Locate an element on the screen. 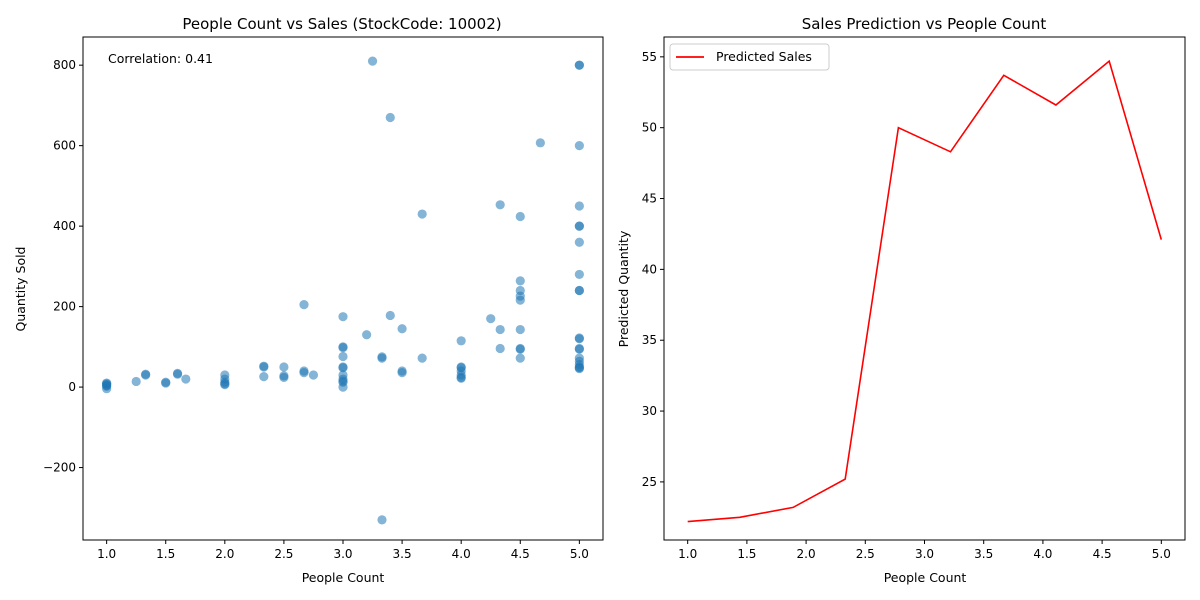 The width and height of the screenshot is (1200, 600). line-xtick-label: 4.0 is located at coordinates (1042, 554).